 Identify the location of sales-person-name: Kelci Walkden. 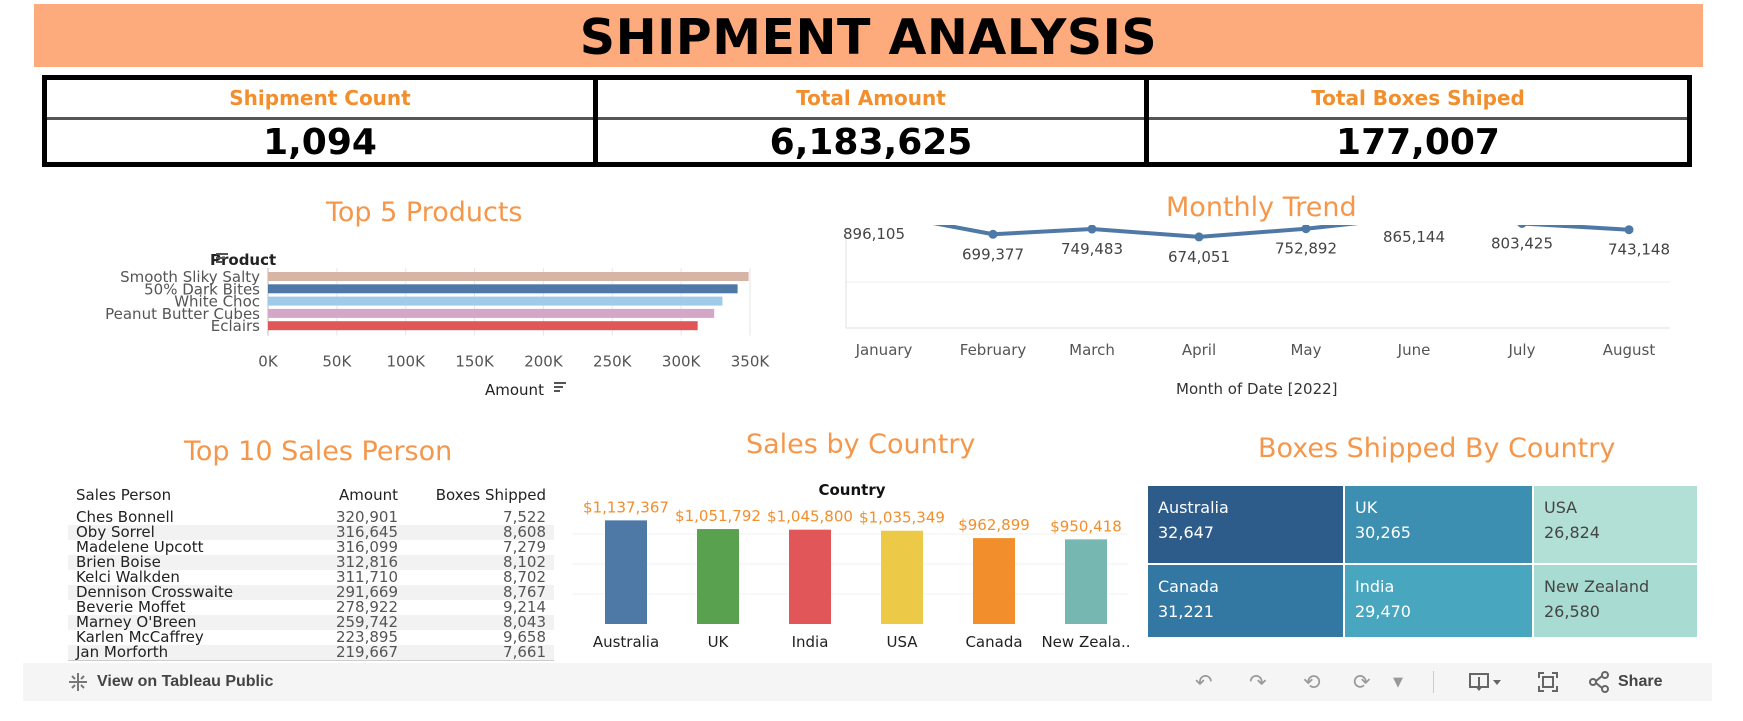
(128, 577).